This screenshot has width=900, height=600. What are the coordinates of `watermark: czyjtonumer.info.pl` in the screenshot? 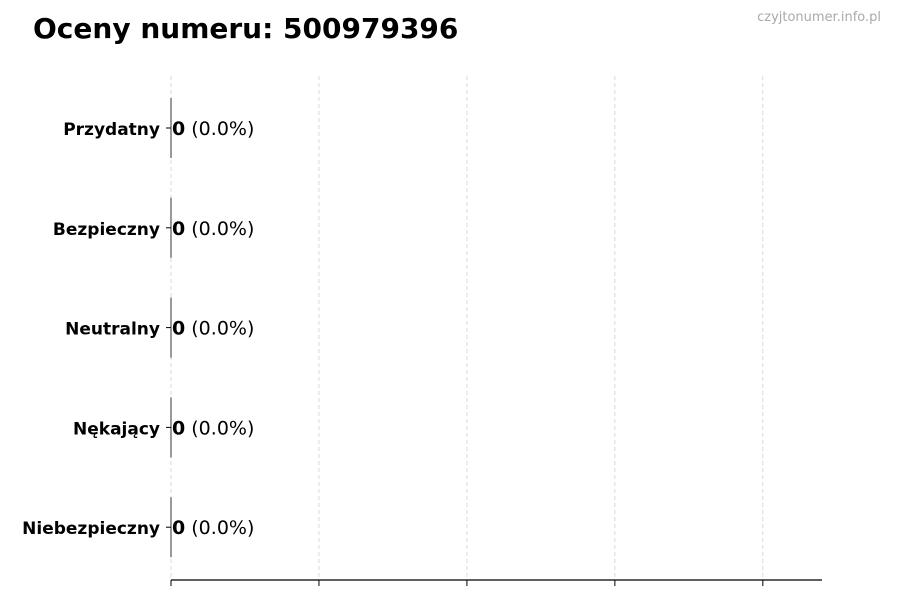 It's located at (819, 17).